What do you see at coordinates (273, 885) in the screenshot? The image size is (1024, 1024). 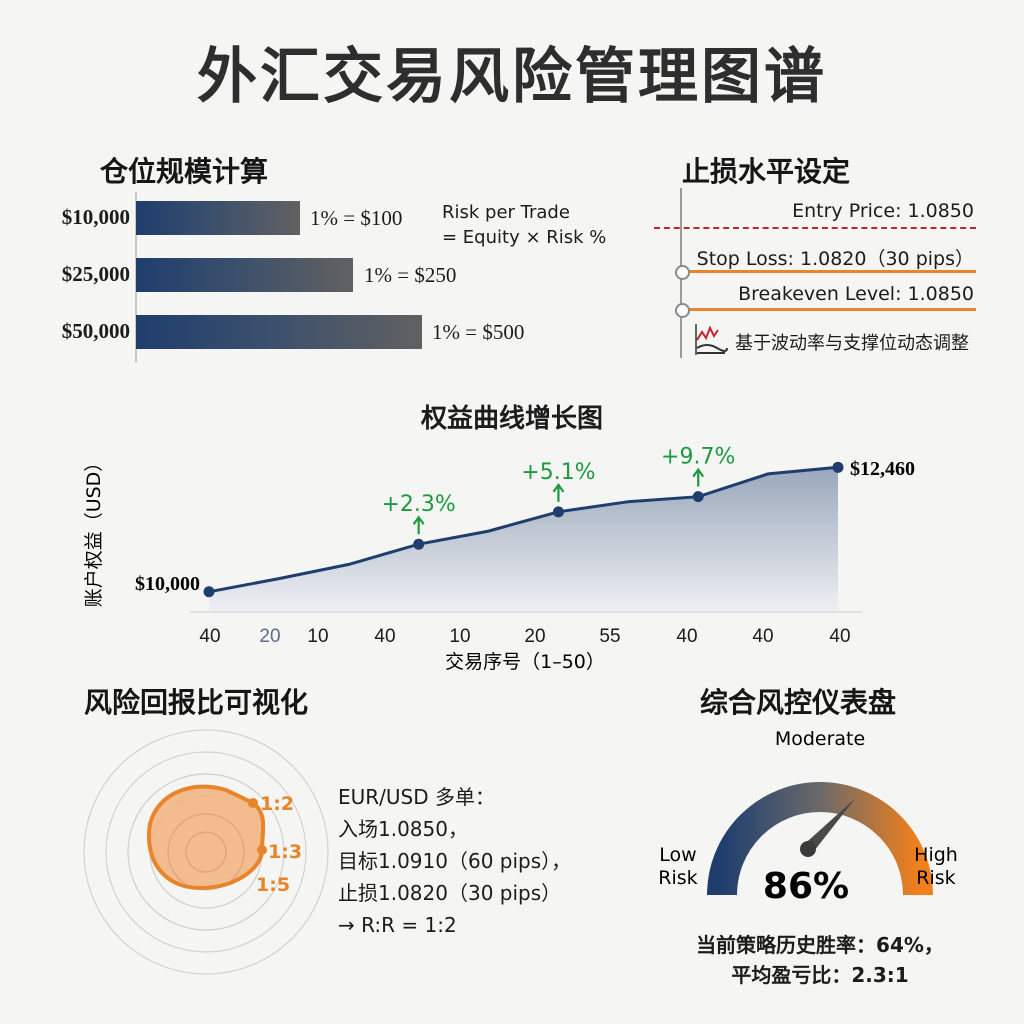 I see `ratio-label: 1:5` at bounding box center [273, 885].